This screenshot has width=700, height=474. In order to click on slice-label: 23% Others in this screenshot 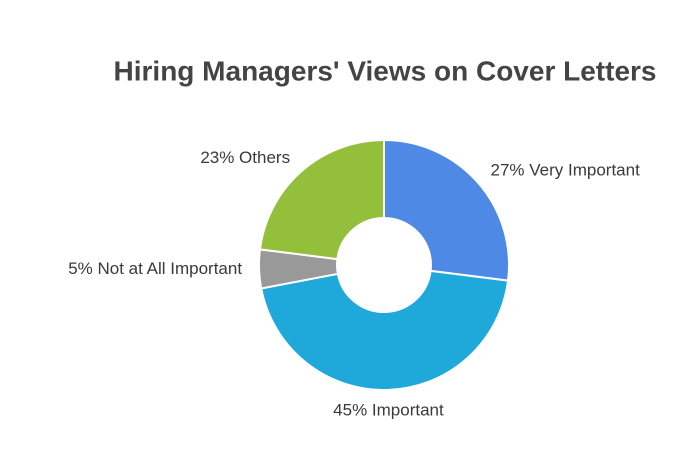, I will do `click(245, 157)`.